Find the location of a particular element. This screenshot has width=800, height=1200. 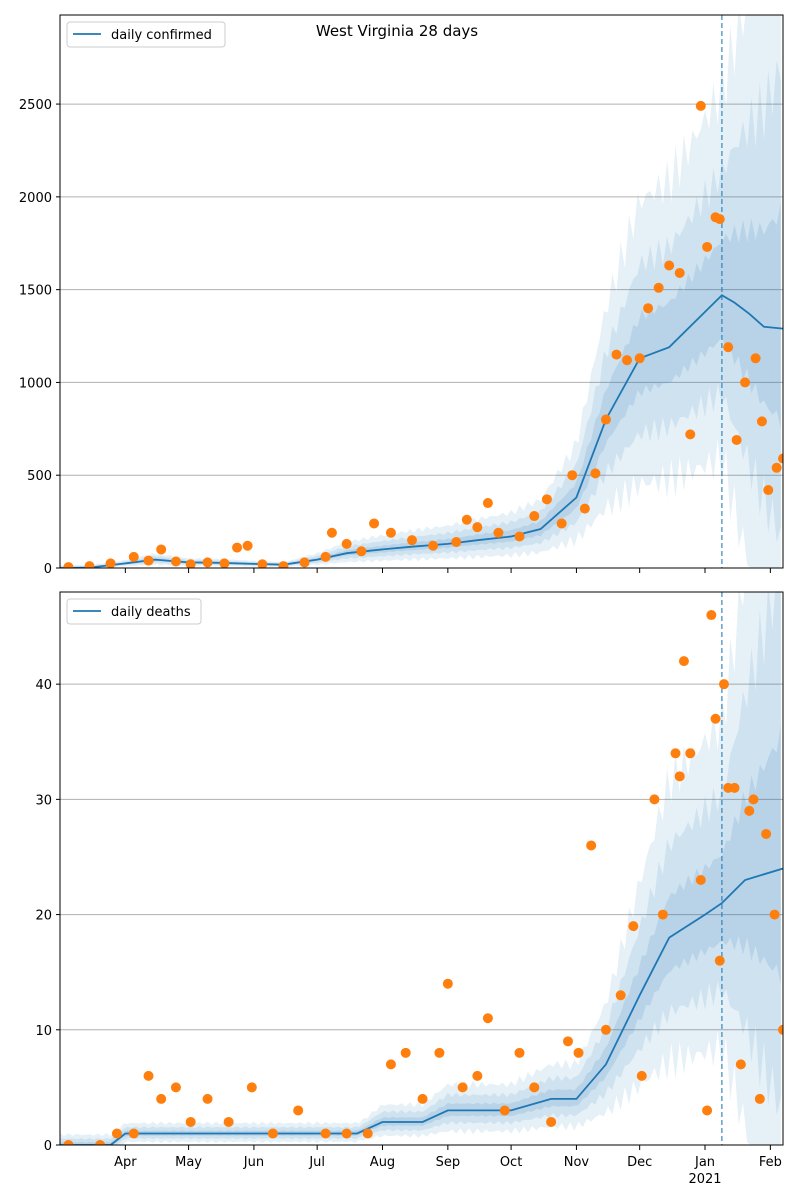

y-tick-label: 40 is located at coordinates (43, 685).